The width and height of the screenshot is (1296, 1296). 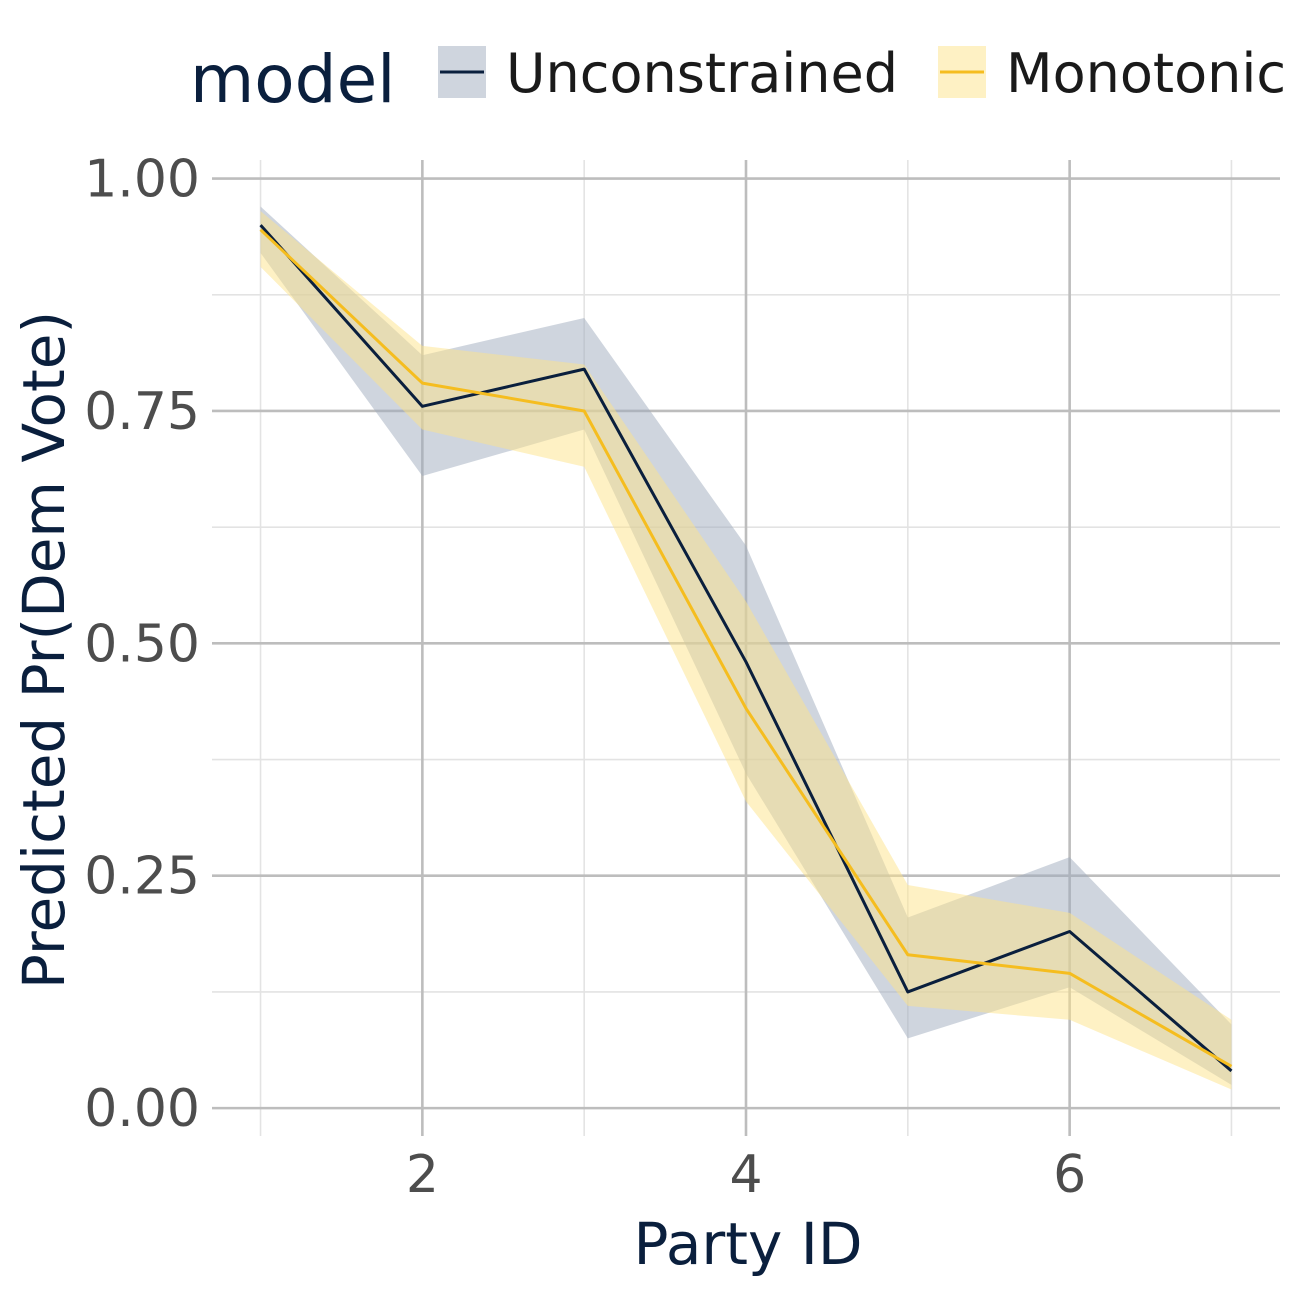 What do you see at coordinates (44, 650) in the screenshot?
I see `y-axis-title: Predicted Pr(Dem Vote)` at bounding box center [44, 650].